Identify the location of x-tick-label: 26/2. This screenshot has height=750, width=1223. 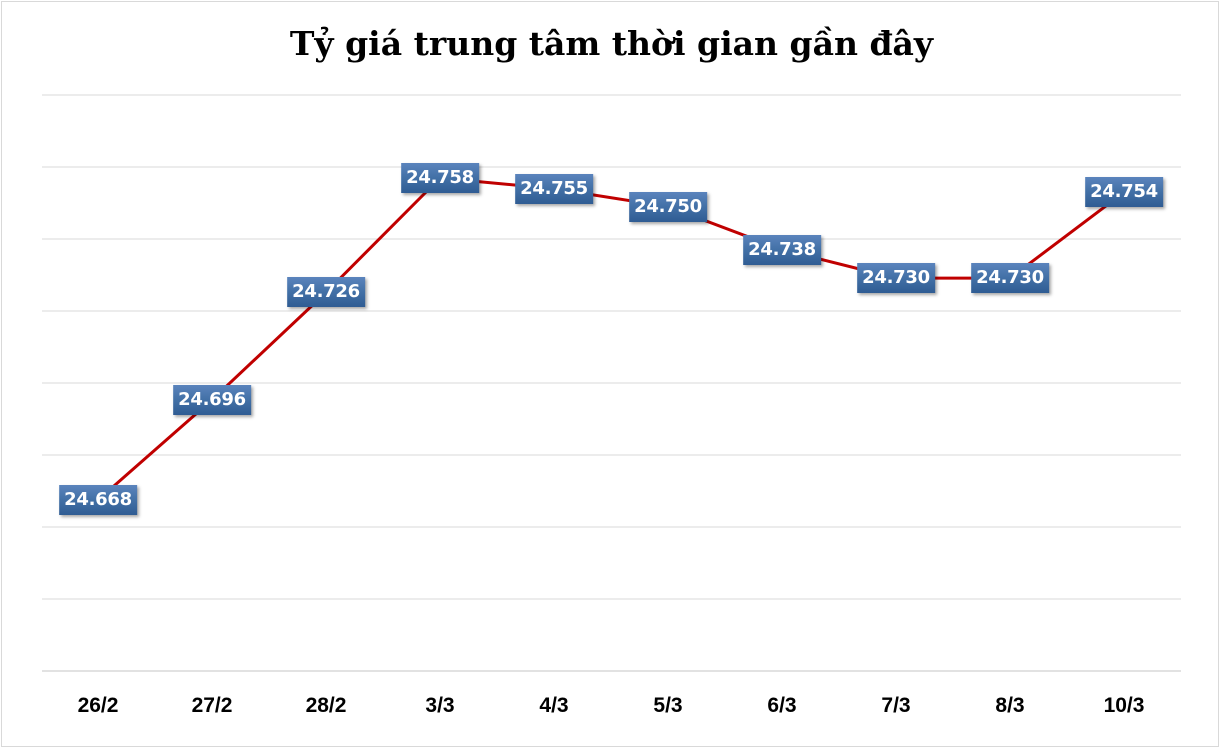
(98, 705).